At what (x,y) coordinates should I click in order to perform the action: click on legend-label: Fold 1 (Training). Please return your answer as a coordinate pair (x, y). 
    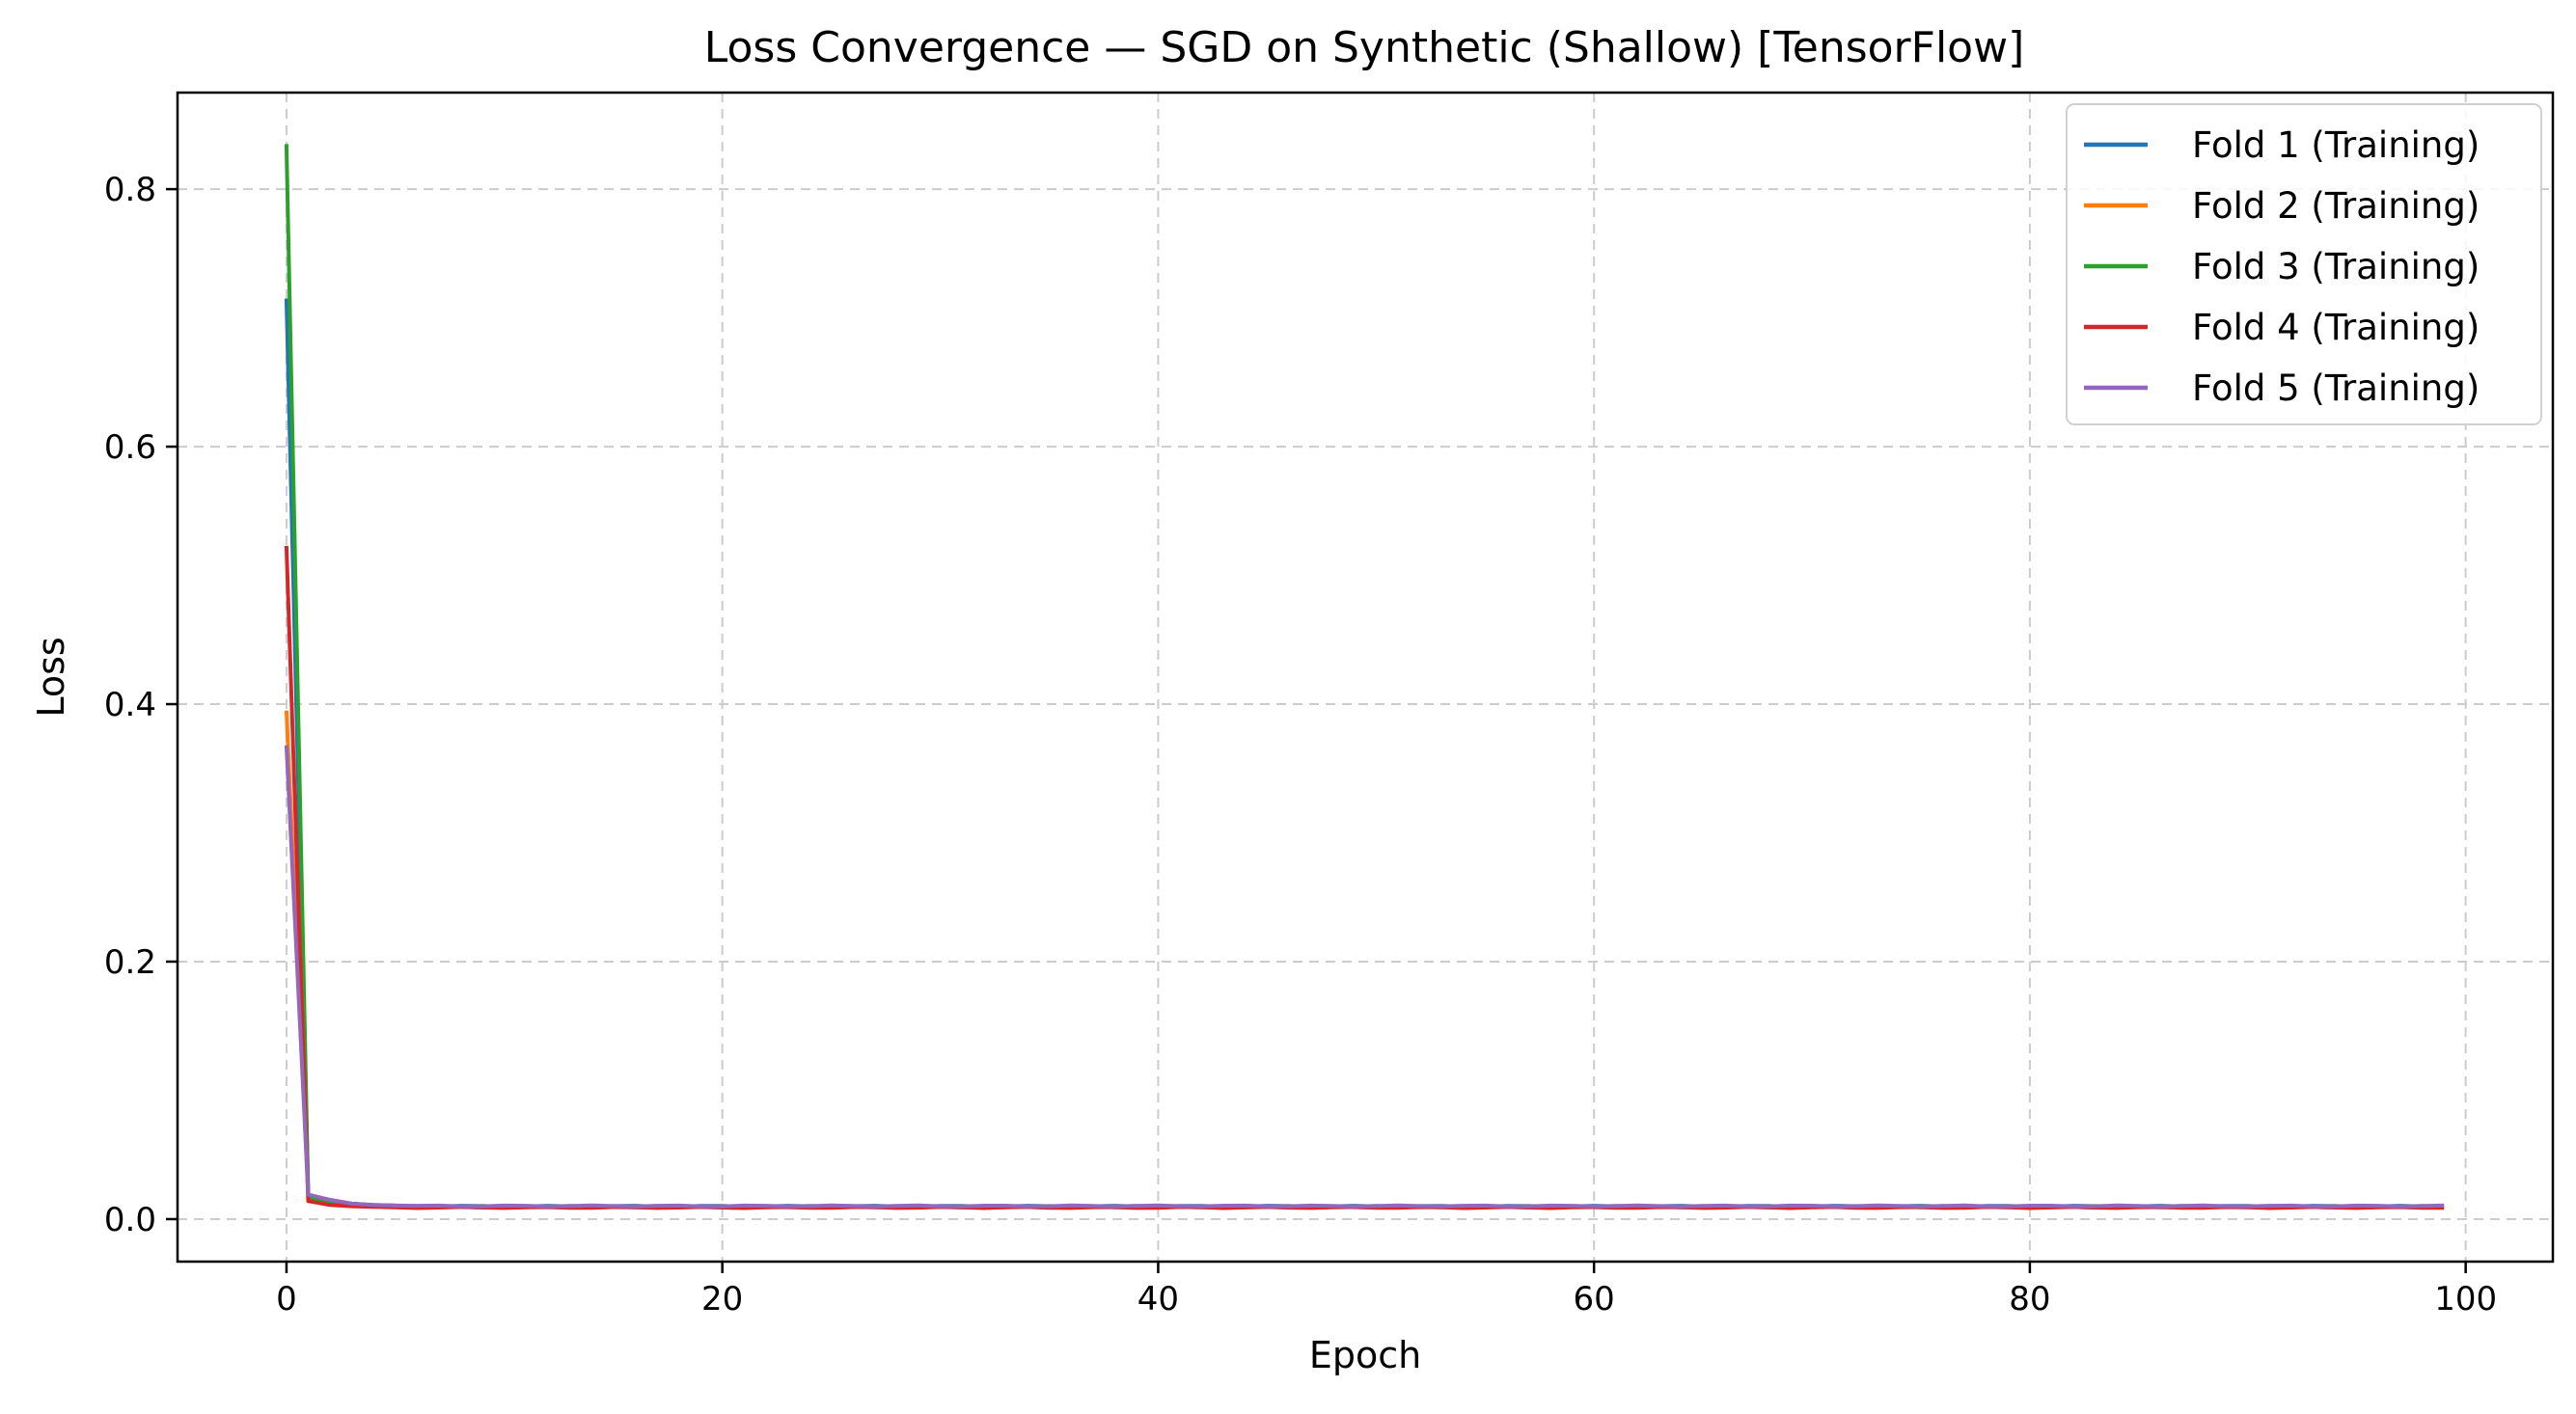
    Looking at the image, I should click on (2336, 145).